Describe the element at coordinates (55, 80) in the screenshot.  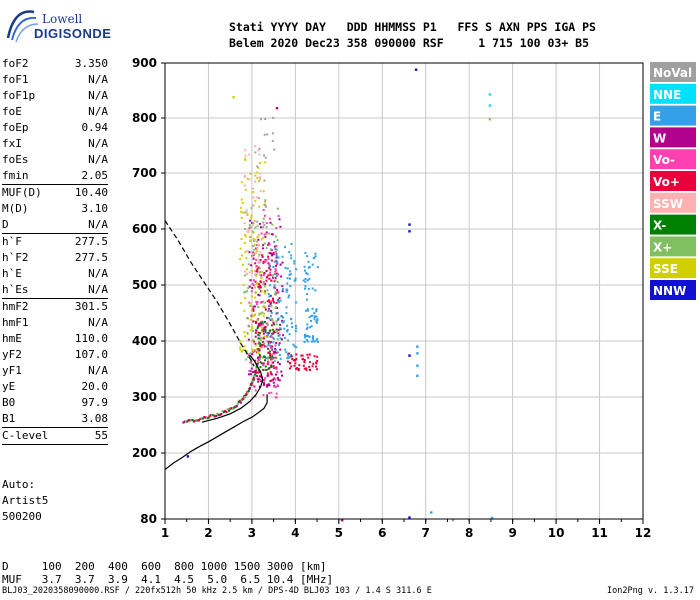
I see `param-row-fof1: foF1 N/A` at that location.